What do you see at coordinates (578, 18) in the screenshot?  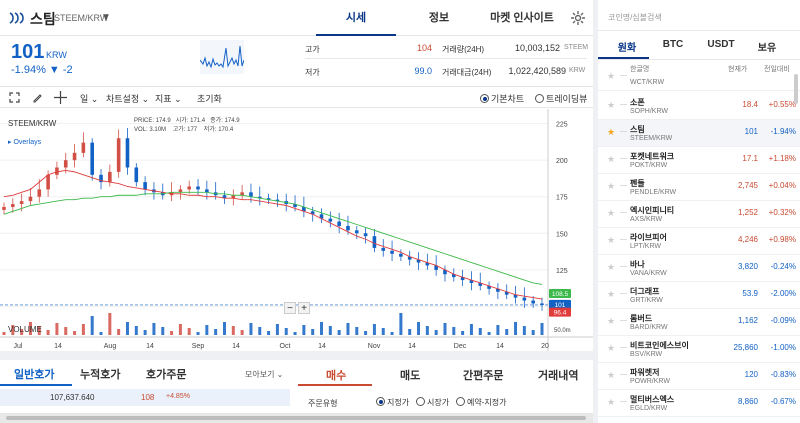 I see `gear-icon` at bounding box center [578, 18].